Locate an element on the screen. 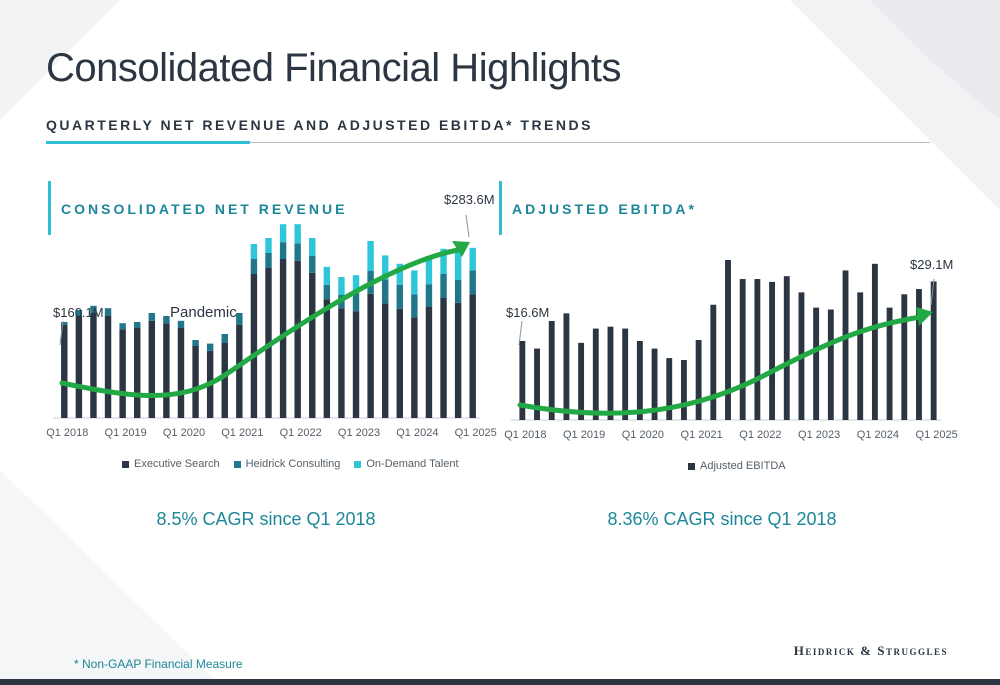 The image size is (1000, 685). bar-adjusted-ebitda-q4-2024 is located at coordinates (919, 354).